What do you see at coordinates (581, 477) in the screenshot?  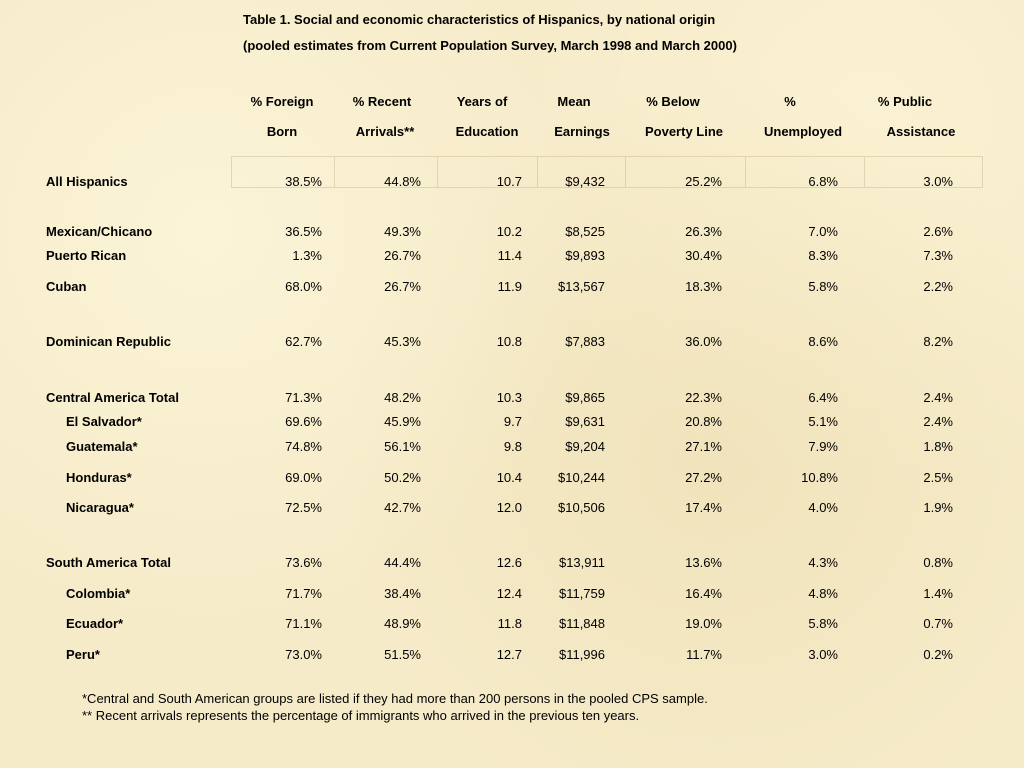 I see `table-cell: $10,244` at bounding box center [581, 477].